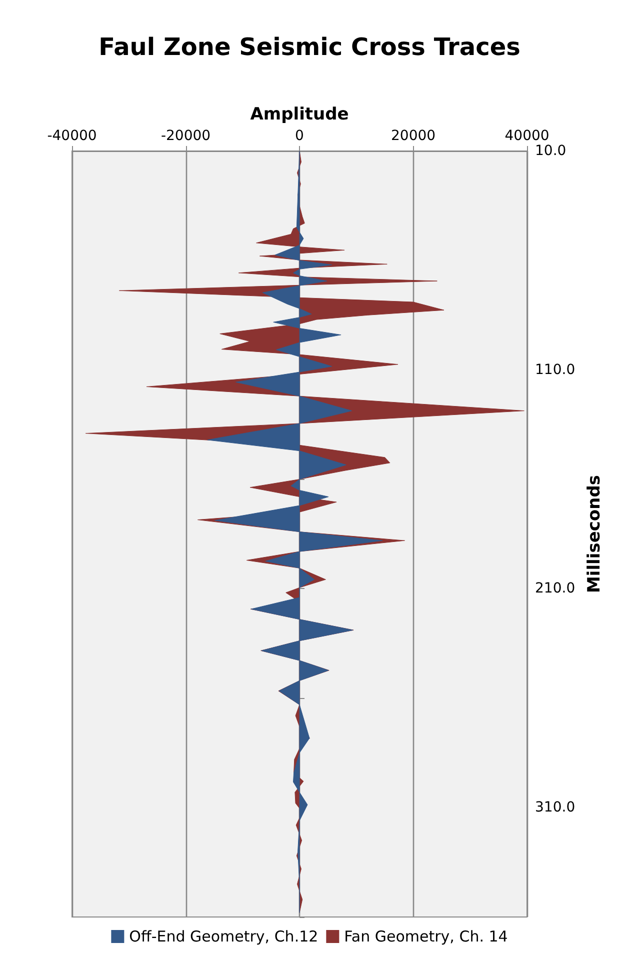  I want to click on legend-label: Off-End Geometry, Ch.12, so click(223, 937).